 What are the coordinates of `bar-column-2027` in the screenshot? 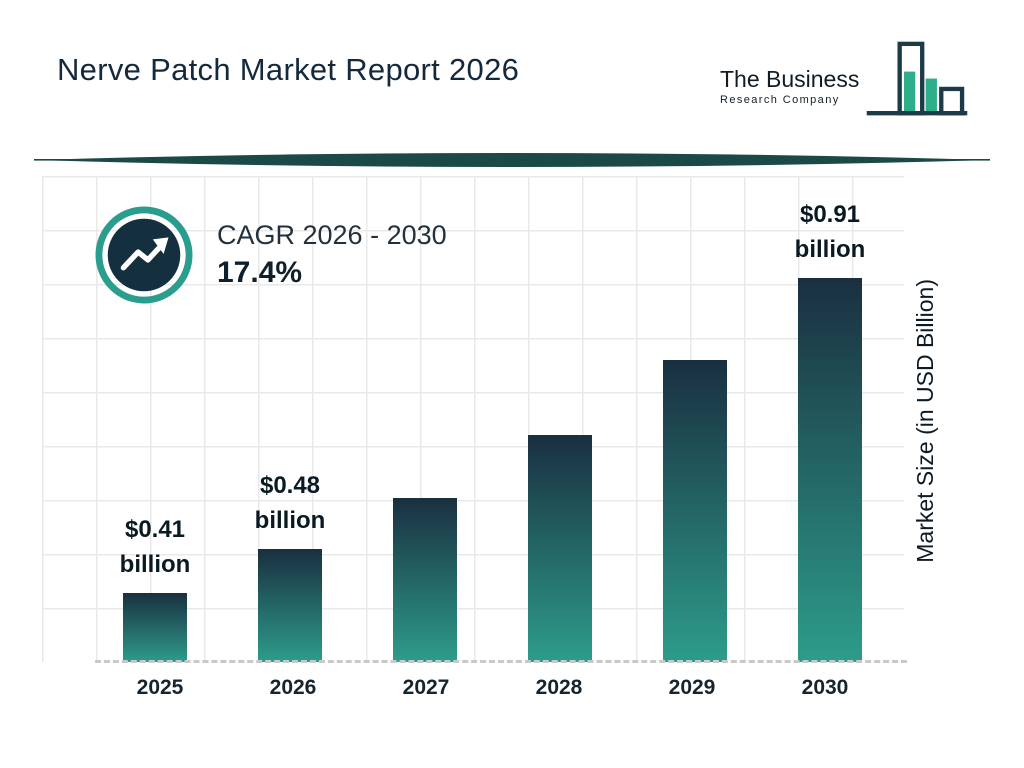 It's located at (425, 580).